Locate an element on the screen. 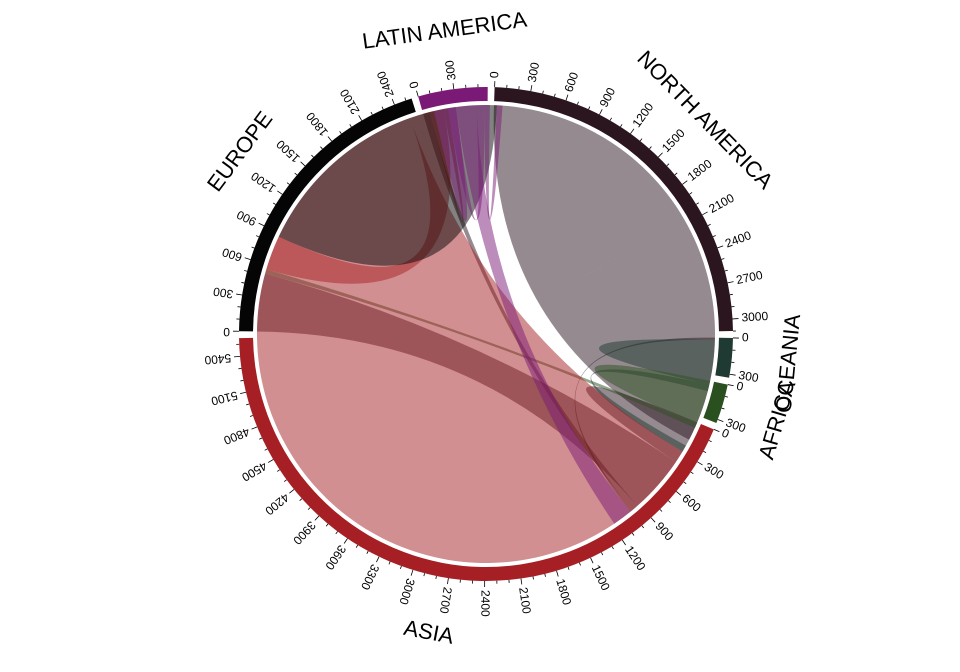 The width and height of the screenshot is (960, 672). sector-label-asia: ASIA is located at coordinates (429, 632).